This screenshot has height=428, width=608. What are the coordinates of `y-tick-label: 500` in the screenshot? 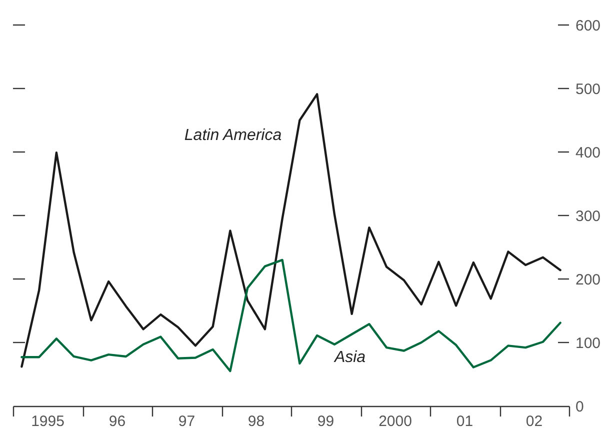 It's located at (588, 89).